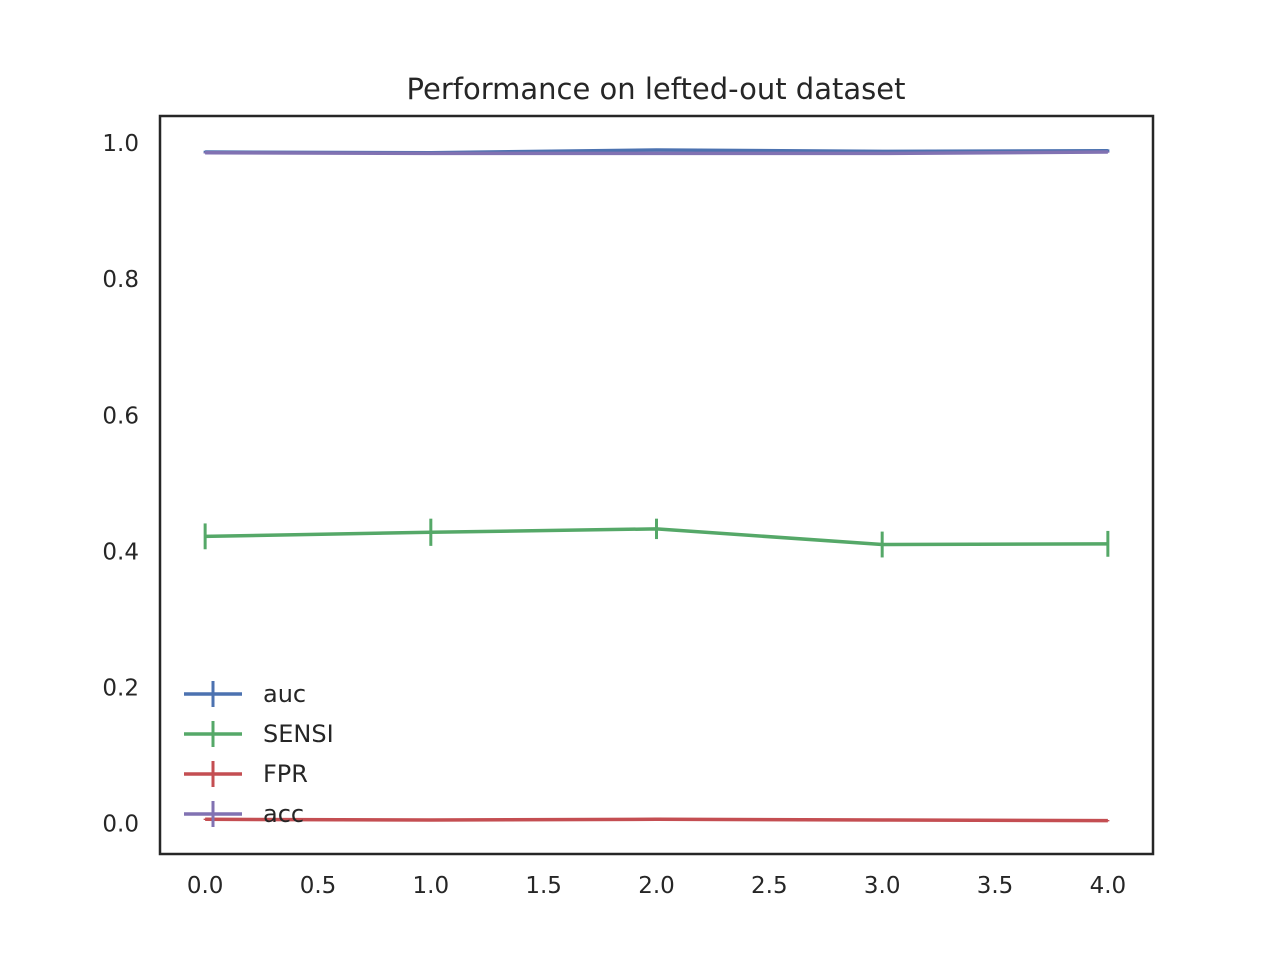 The width and height of the screenshot is (1280, 960). What do you see at coordinates (244, 814) in the screenshot?
I see `legend-item-acc: acc` at bounding box center [244, 814].